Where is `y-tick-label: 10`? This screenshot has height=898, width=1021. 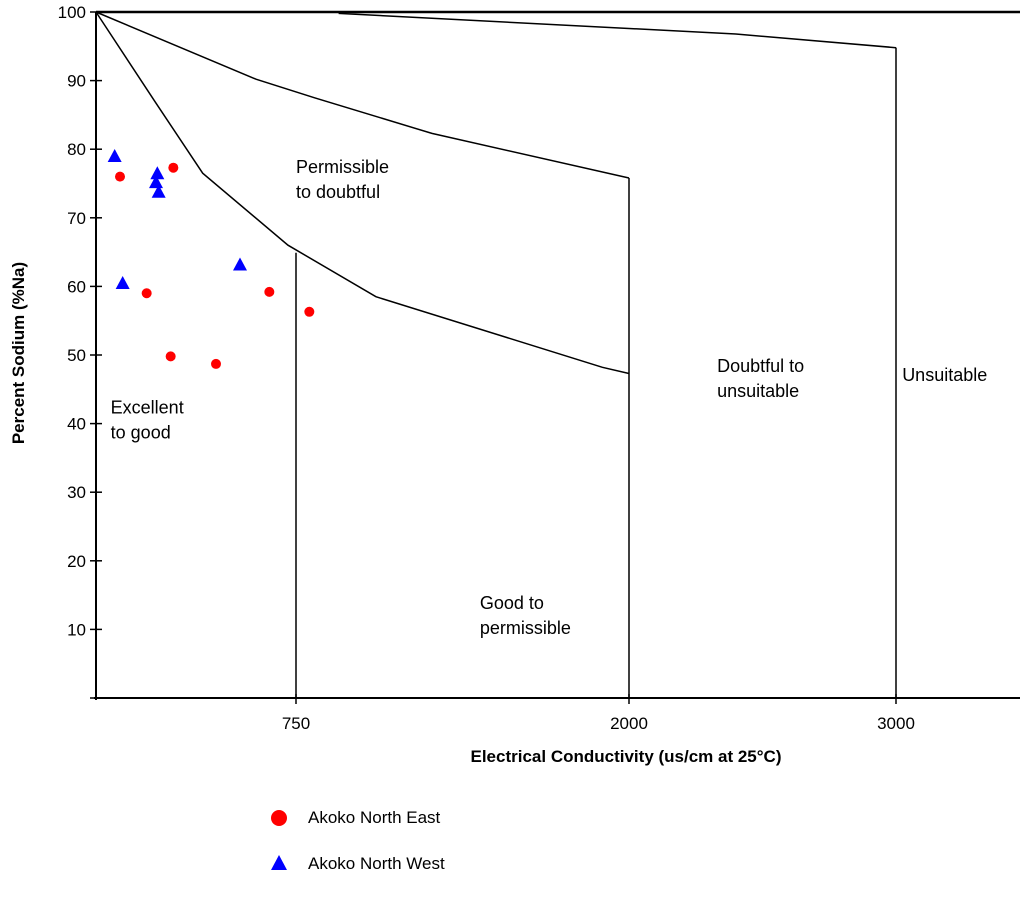
y-tick-label: 10 is located at coordinates (76, 629).